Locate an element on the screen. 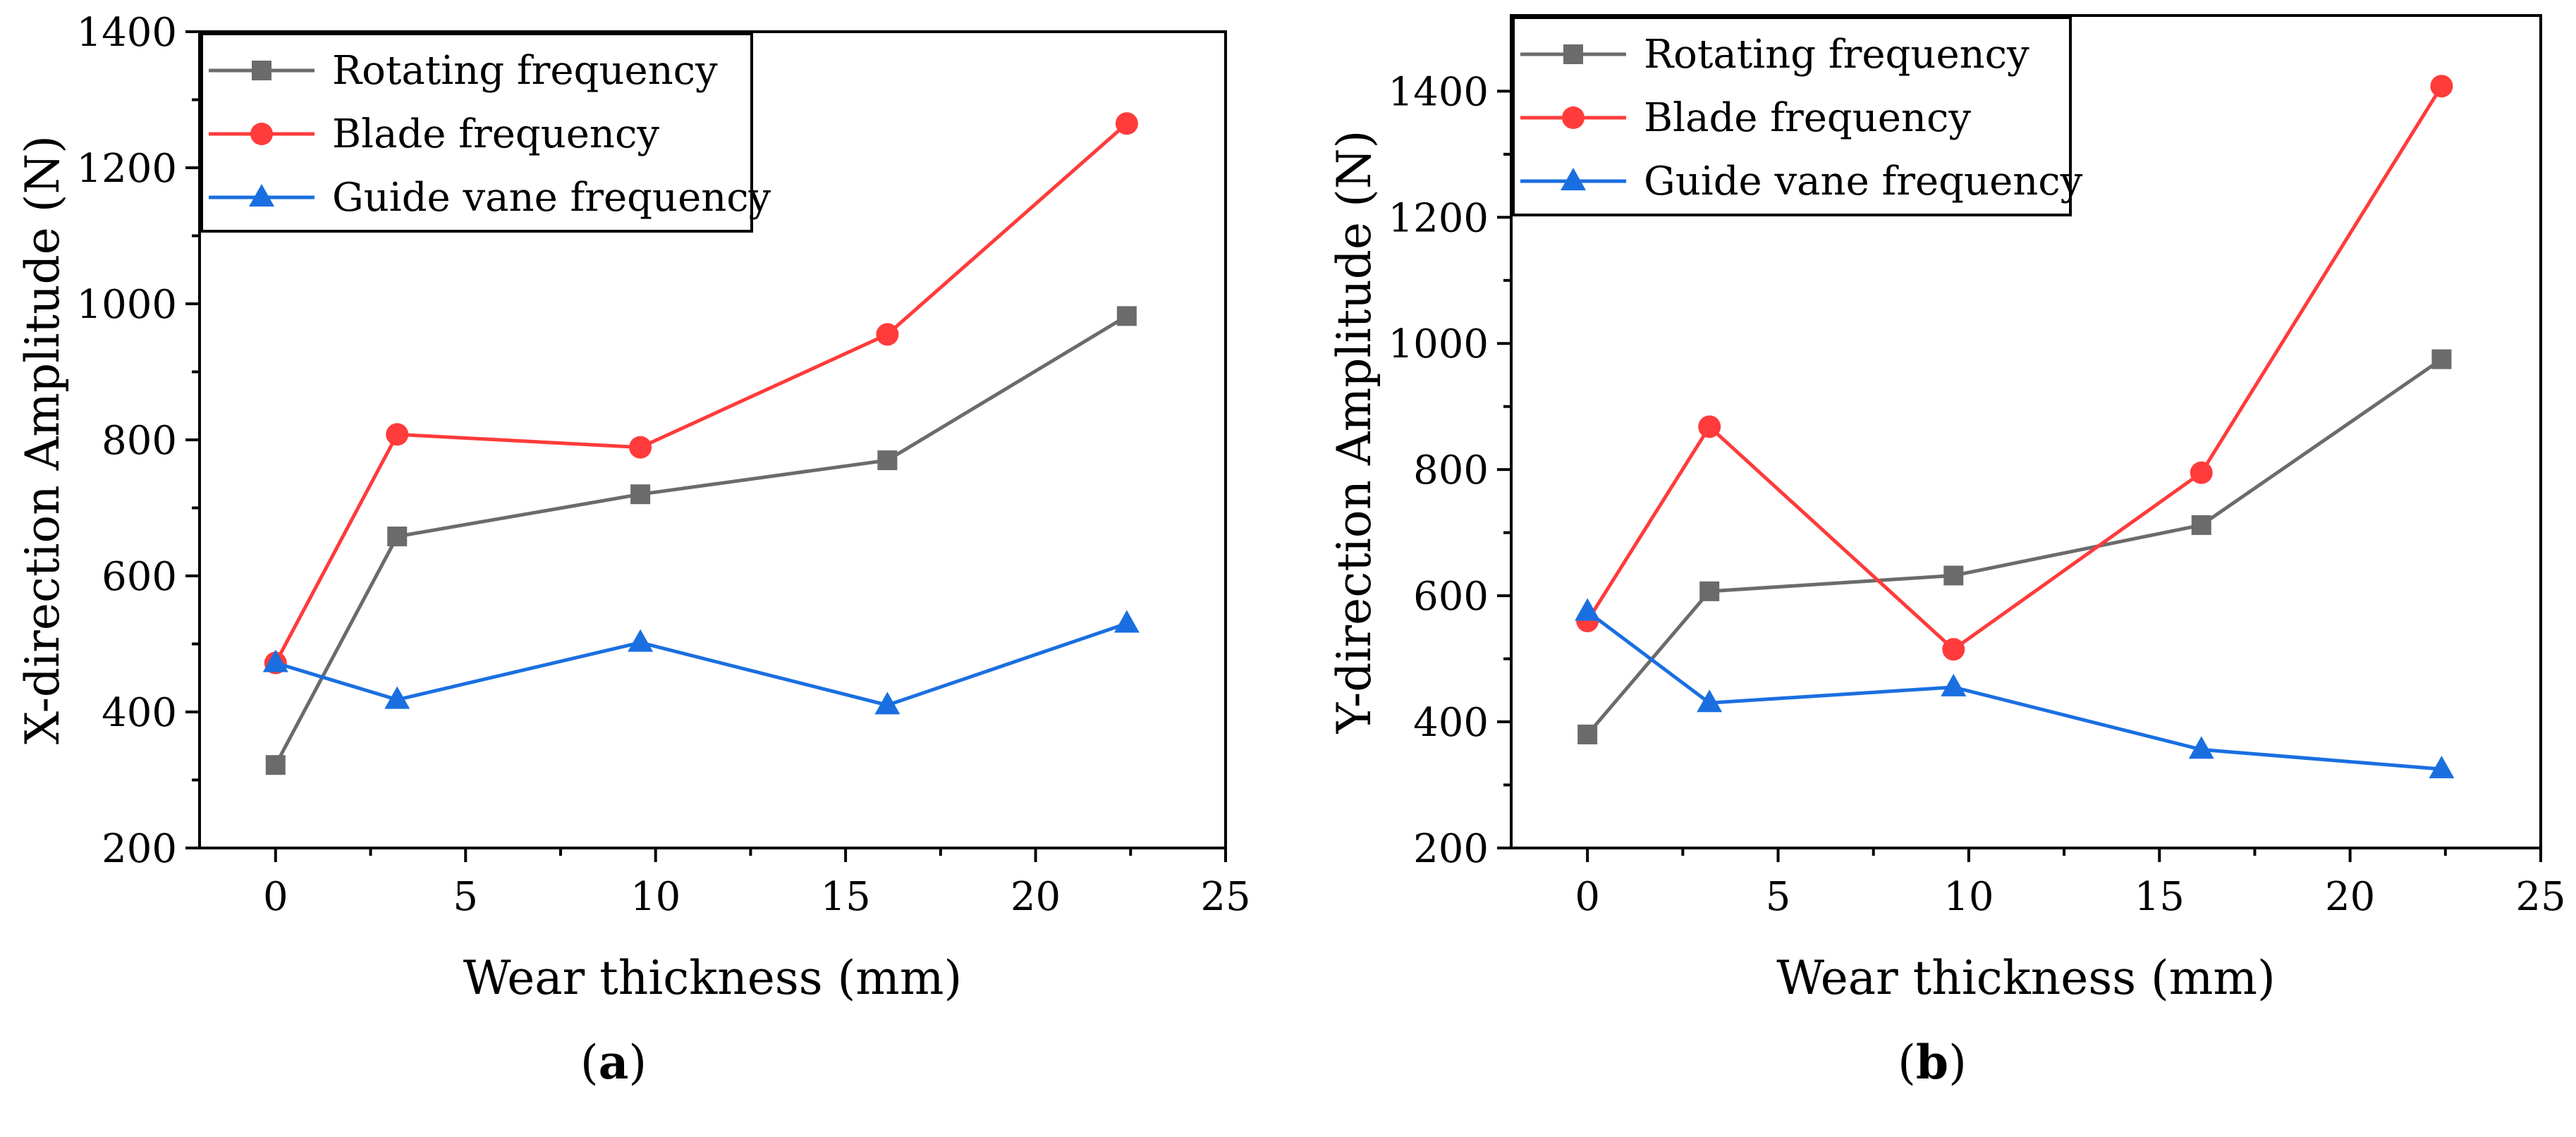  panel-label: (a) is located at coordinates (614, 1062).